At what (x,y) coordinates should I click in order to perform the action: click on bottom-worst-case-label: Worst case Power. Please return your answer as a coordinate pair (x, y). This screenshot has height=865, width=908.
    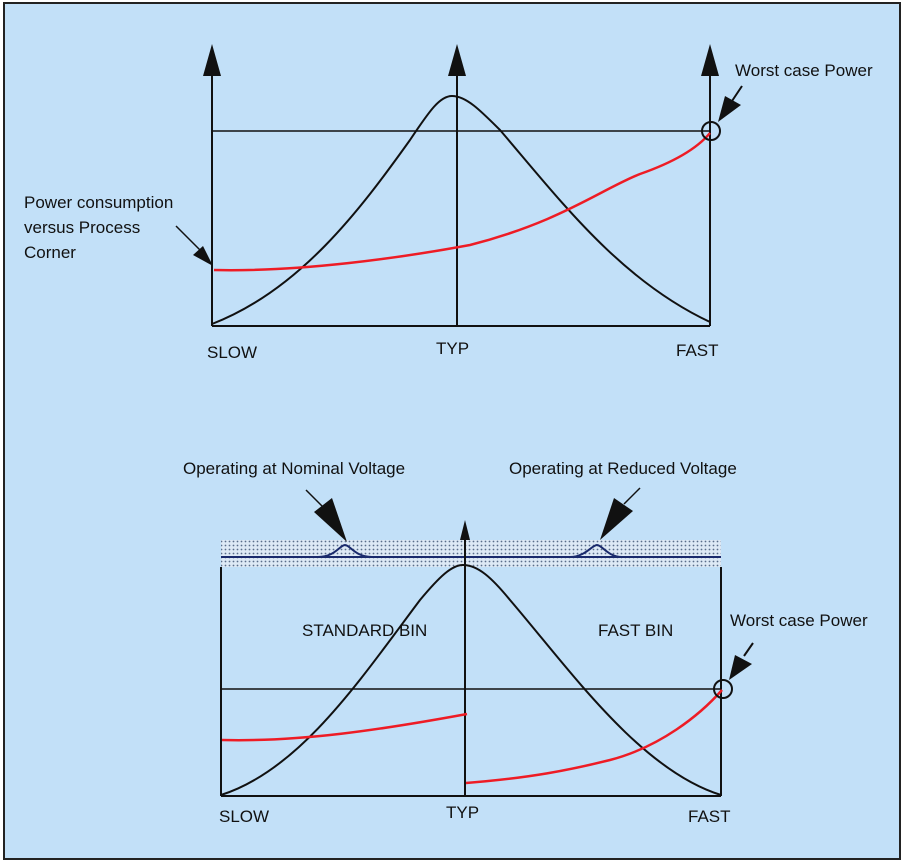
    Looking at the image, I should click on (799, 620).